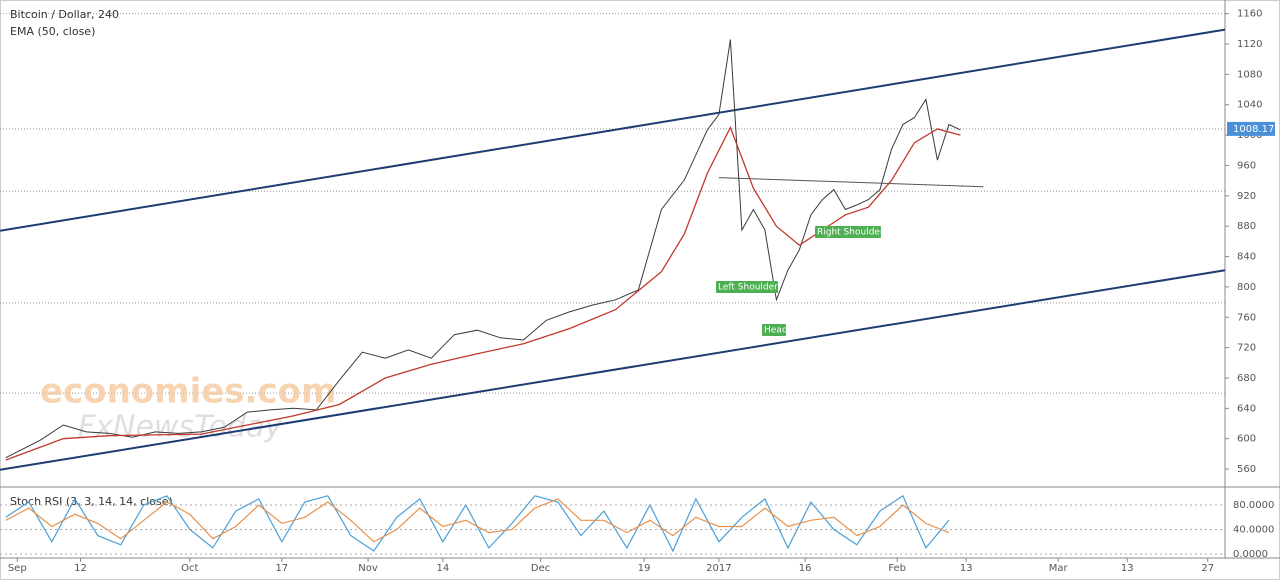 The image size is (1280, 580). I want to click on watermark: FxNewsToday, so click(180, 427).